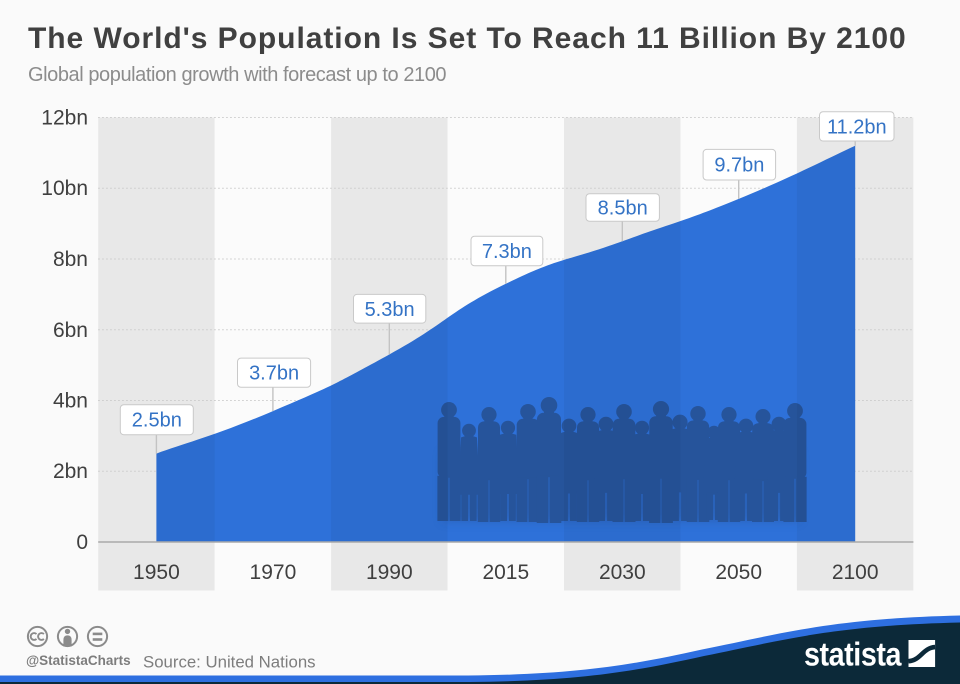 This screenshot has width=960, height=684. Describe the element at coordinates (156, 572) in the screenshot. I see `svg-text: 1950` at that location.